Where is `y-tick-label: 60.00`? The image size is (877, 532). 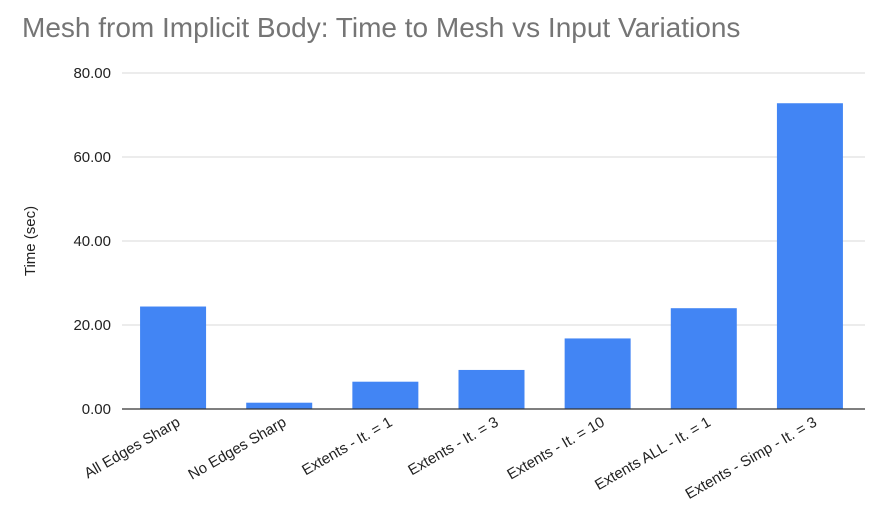 y-tick-label: 60.00 is located at coordinates (92, 157).